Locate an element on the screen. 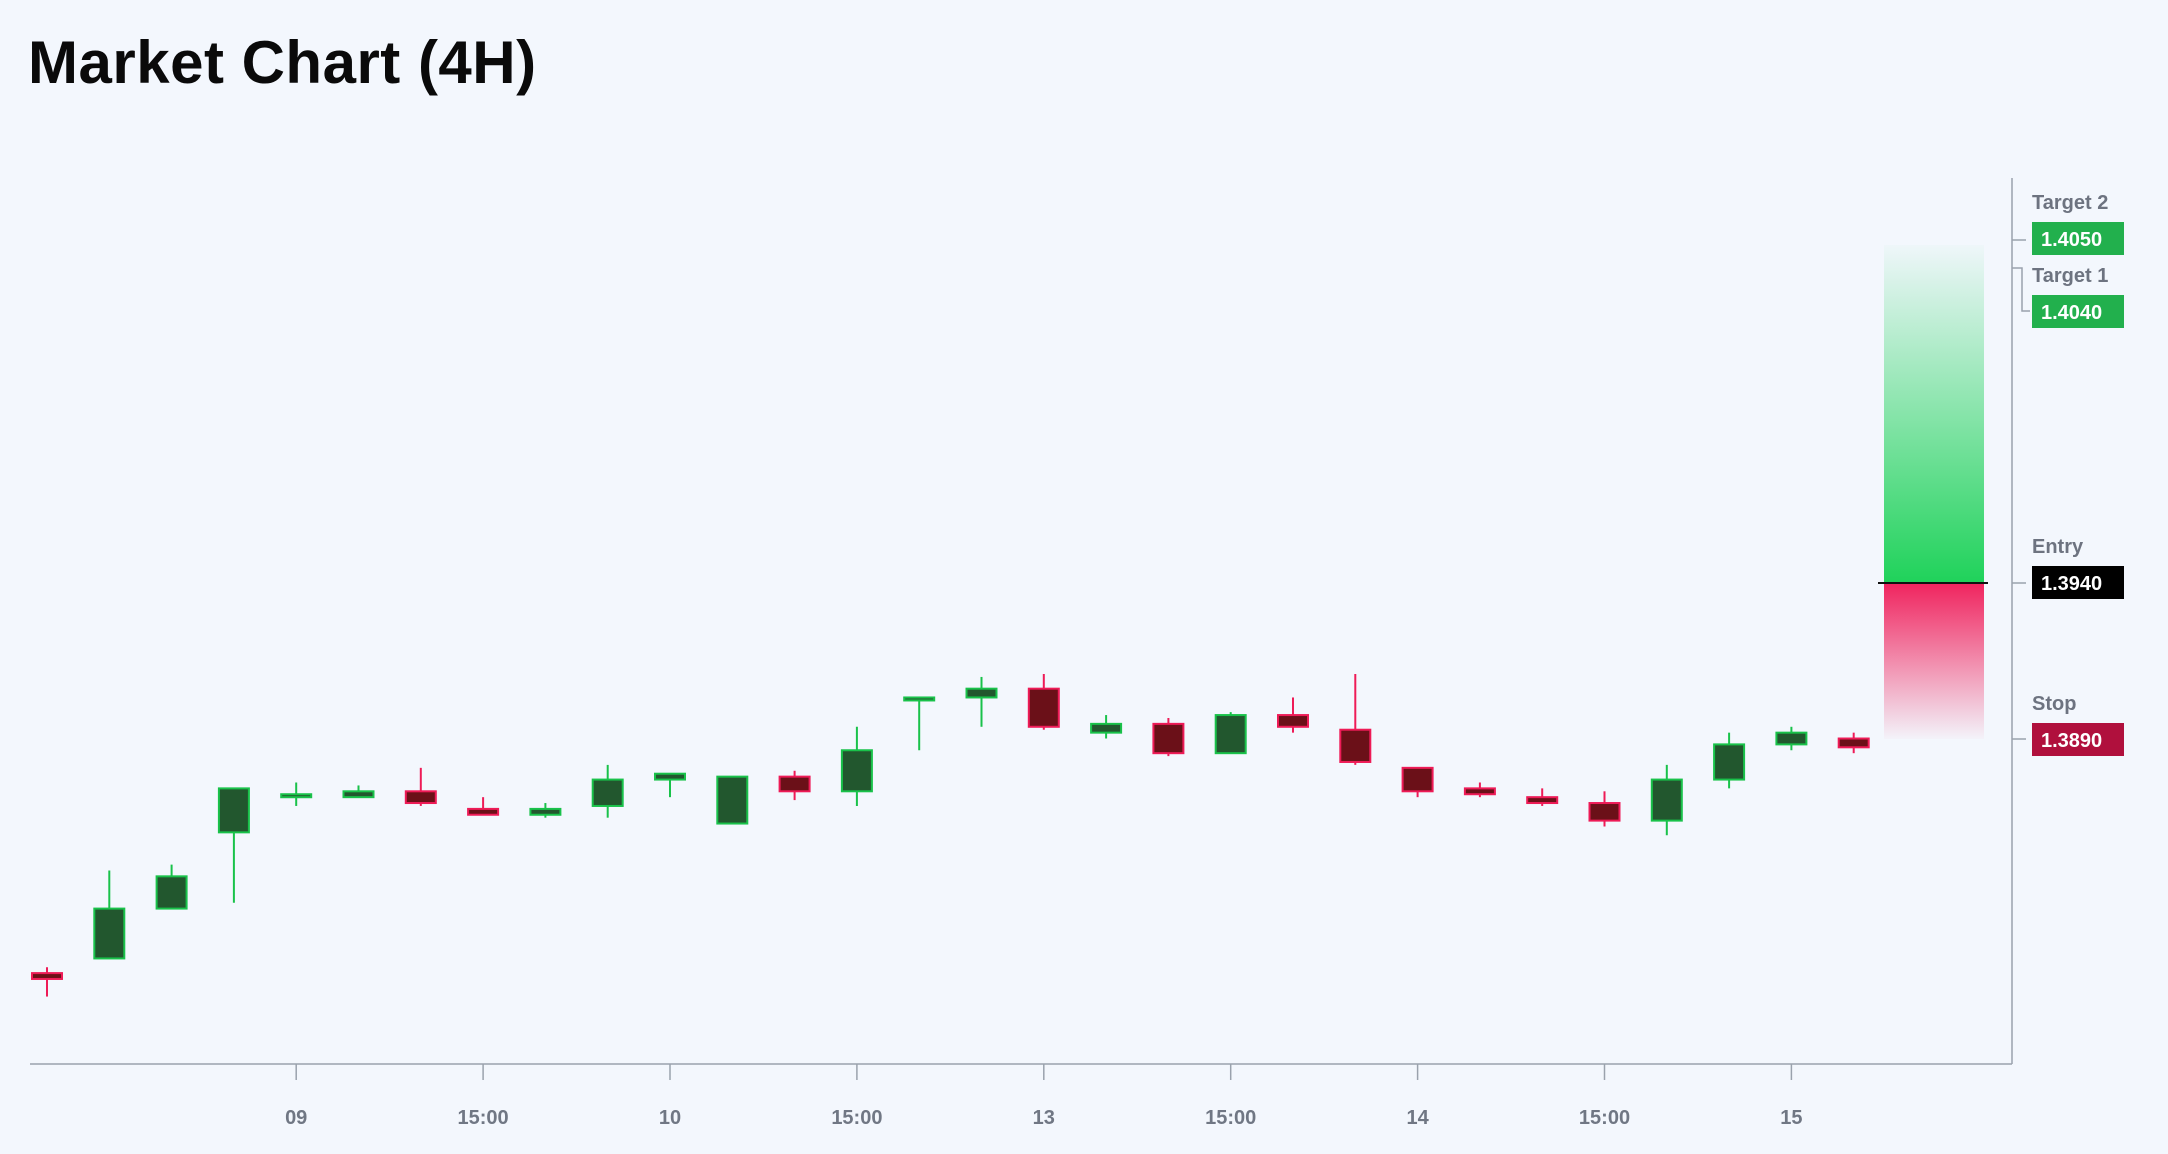 Image resolution: width=2168 pixels, height=1154 pixels. x-tick-label: 14 is located at coordinates (1417, 1118).